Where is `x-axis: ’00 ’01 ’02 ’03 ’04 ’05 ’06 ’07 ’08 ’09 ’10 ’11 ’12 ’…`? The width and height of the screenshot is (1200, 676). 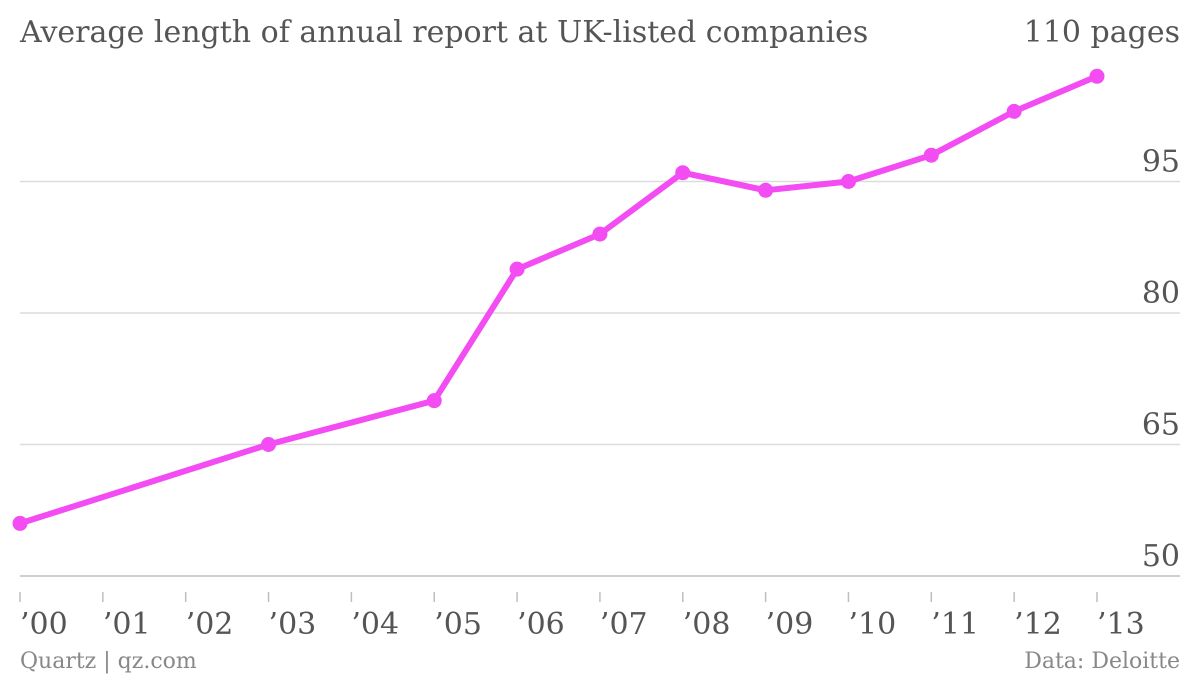
x-axis: ’00 ’01 ’02 ’03 ’04 ’05 ’06 ’07 ’08 ’09 ’10 ’11 ’12 ’… is located at coordinates (582, 617).